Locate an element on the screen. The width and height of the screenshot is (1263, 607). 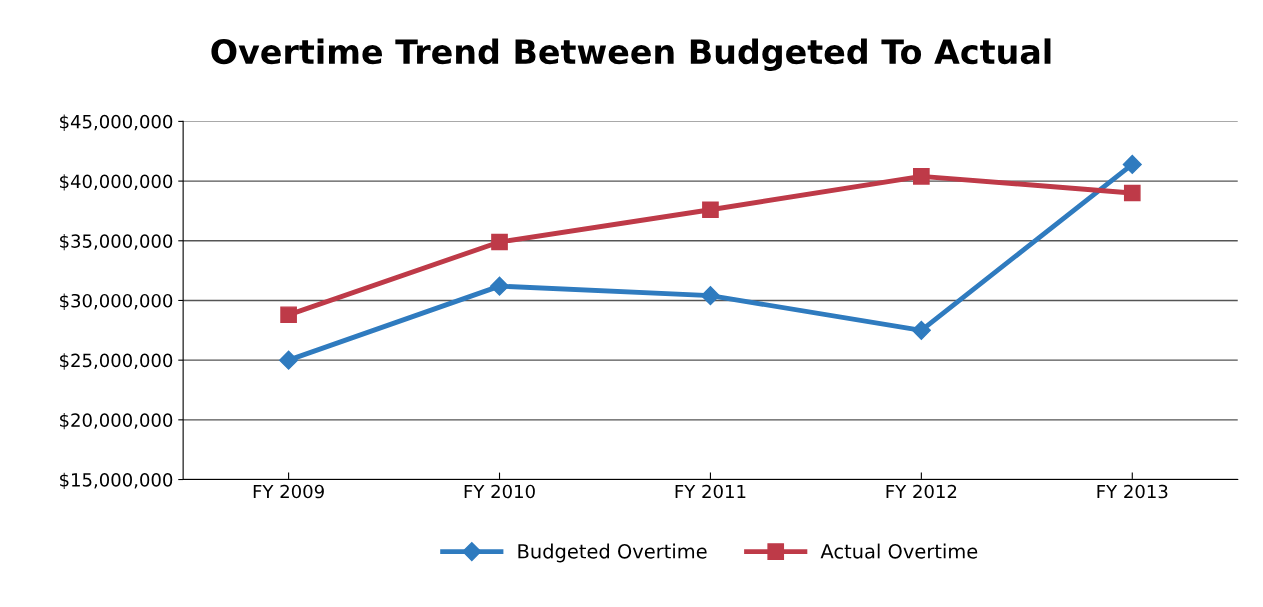
chart-title: Overtime Trend Between Budgeted To Actual is located at coordinates (631, 54).